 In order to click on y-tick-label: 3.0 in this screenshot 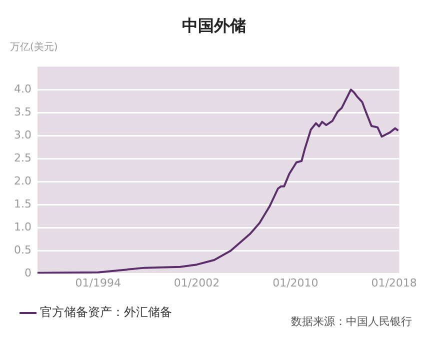, I will do `click(23, 135)`.